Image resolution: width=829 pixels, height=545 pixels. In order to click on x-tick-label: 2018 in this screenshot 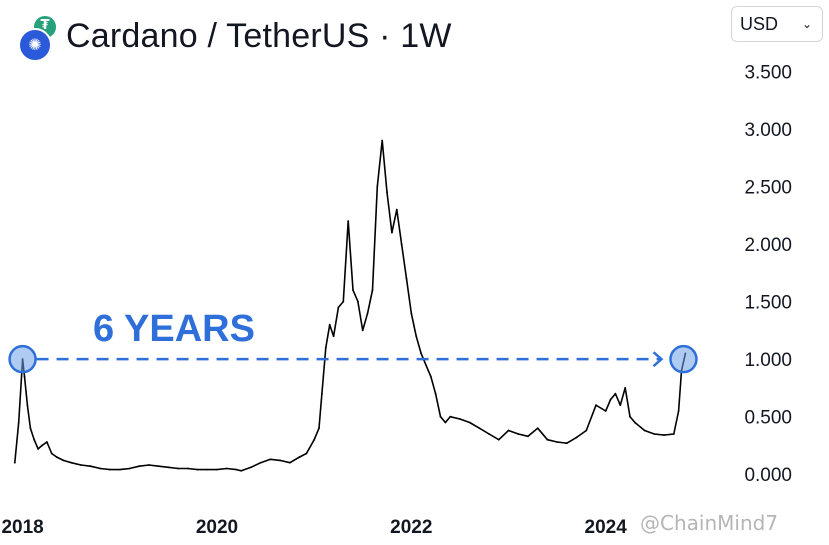, I will do `click(22, 527)`.